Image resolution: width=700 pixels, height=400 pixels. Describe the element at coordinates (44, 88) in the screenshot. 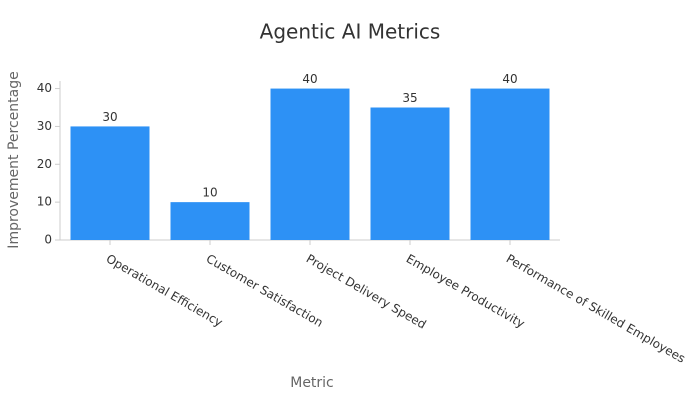

I see `y-tick-label: 40` at that location.